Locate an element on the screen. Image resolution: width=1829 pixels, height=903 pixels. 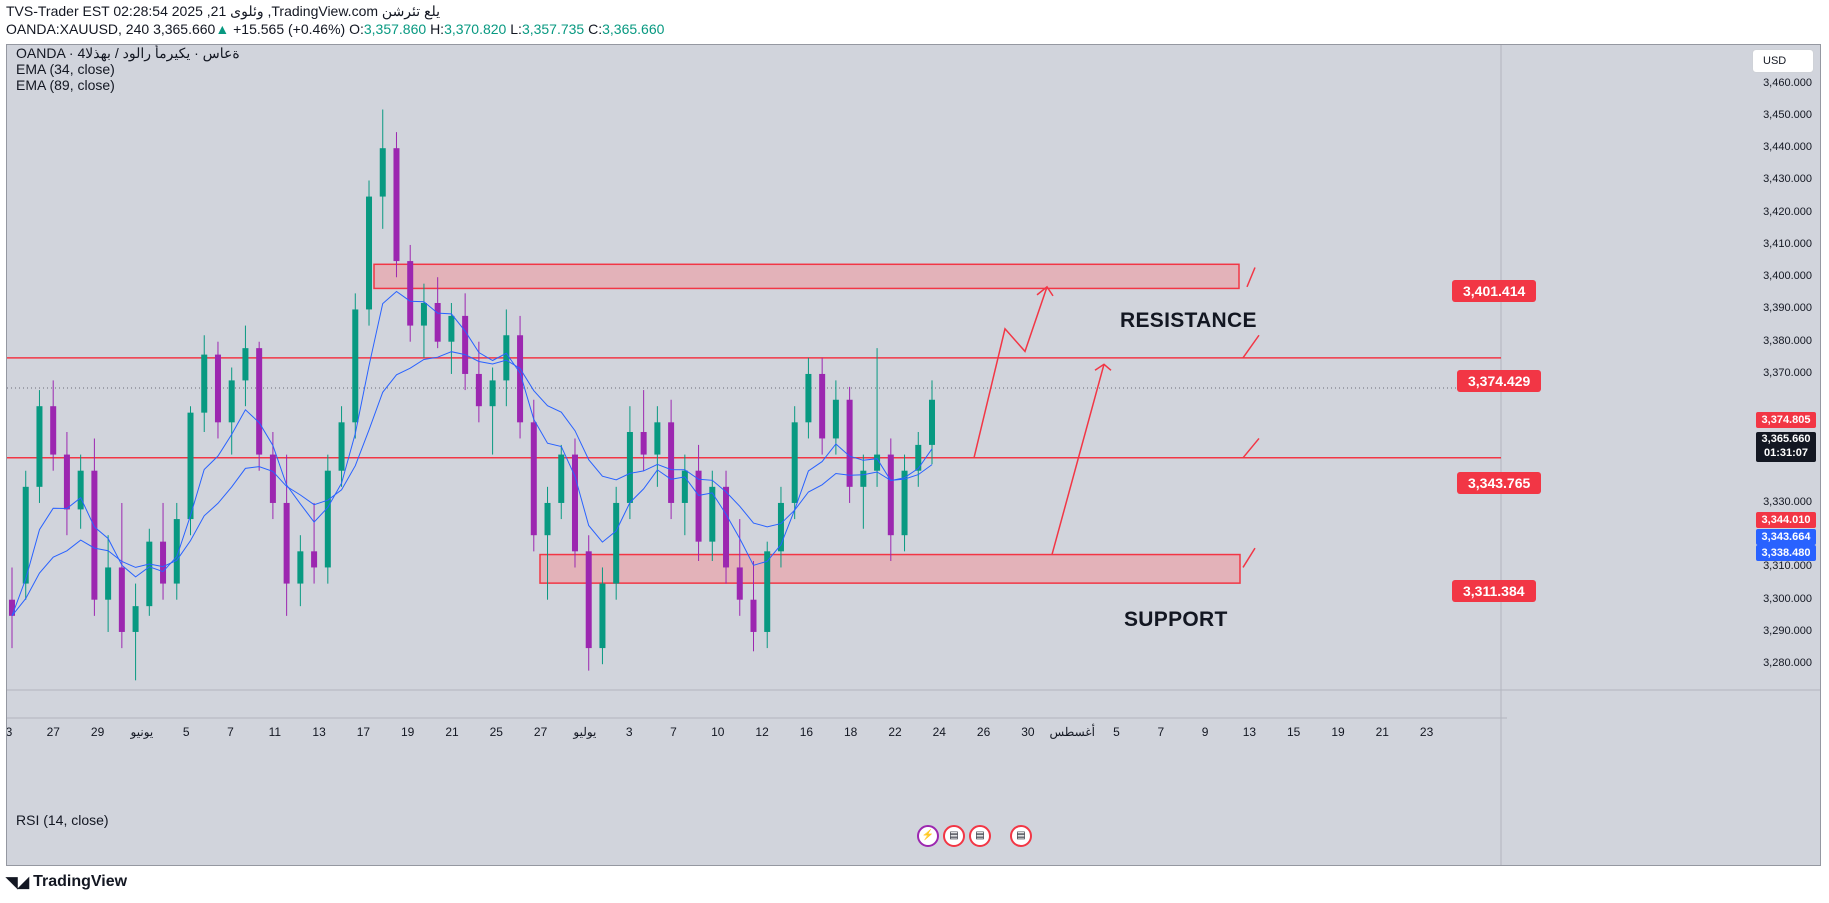
price-label-upper-line: 3,374.805 is located at coordinates (1786, 420).